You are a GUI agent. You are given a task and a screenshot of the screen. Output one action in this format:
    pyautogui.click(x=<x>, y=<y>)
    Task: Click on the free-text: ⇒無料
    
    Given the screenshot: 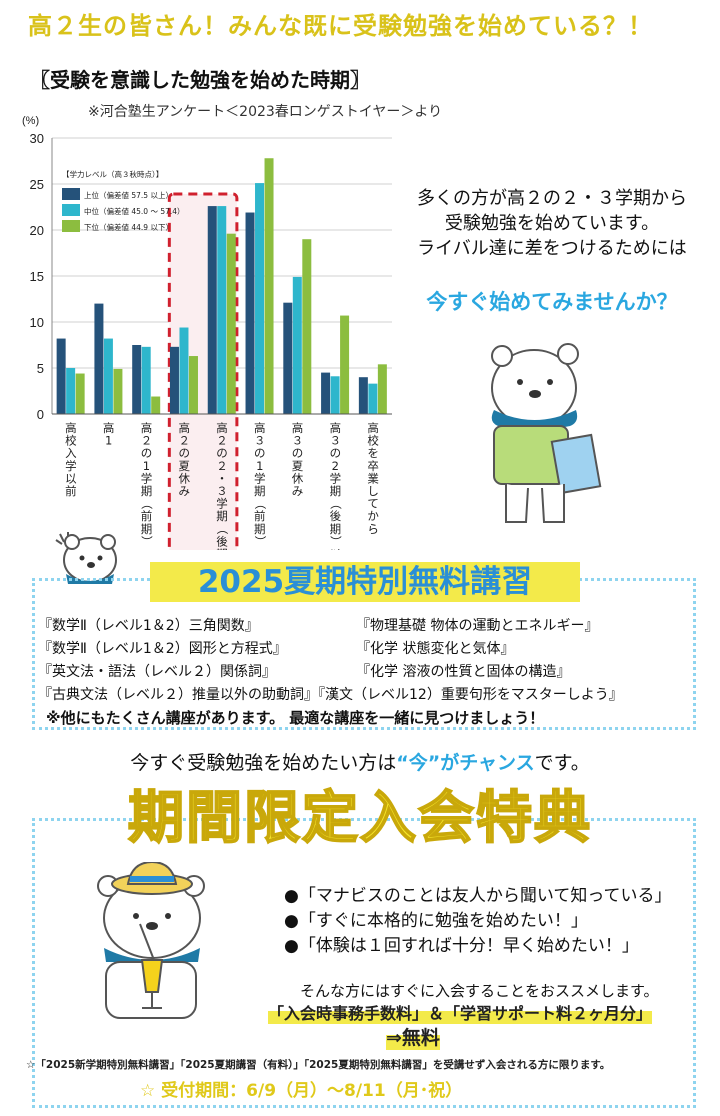 What is the action you would take?
    pyautogui.click(x=413, y=1036)
    